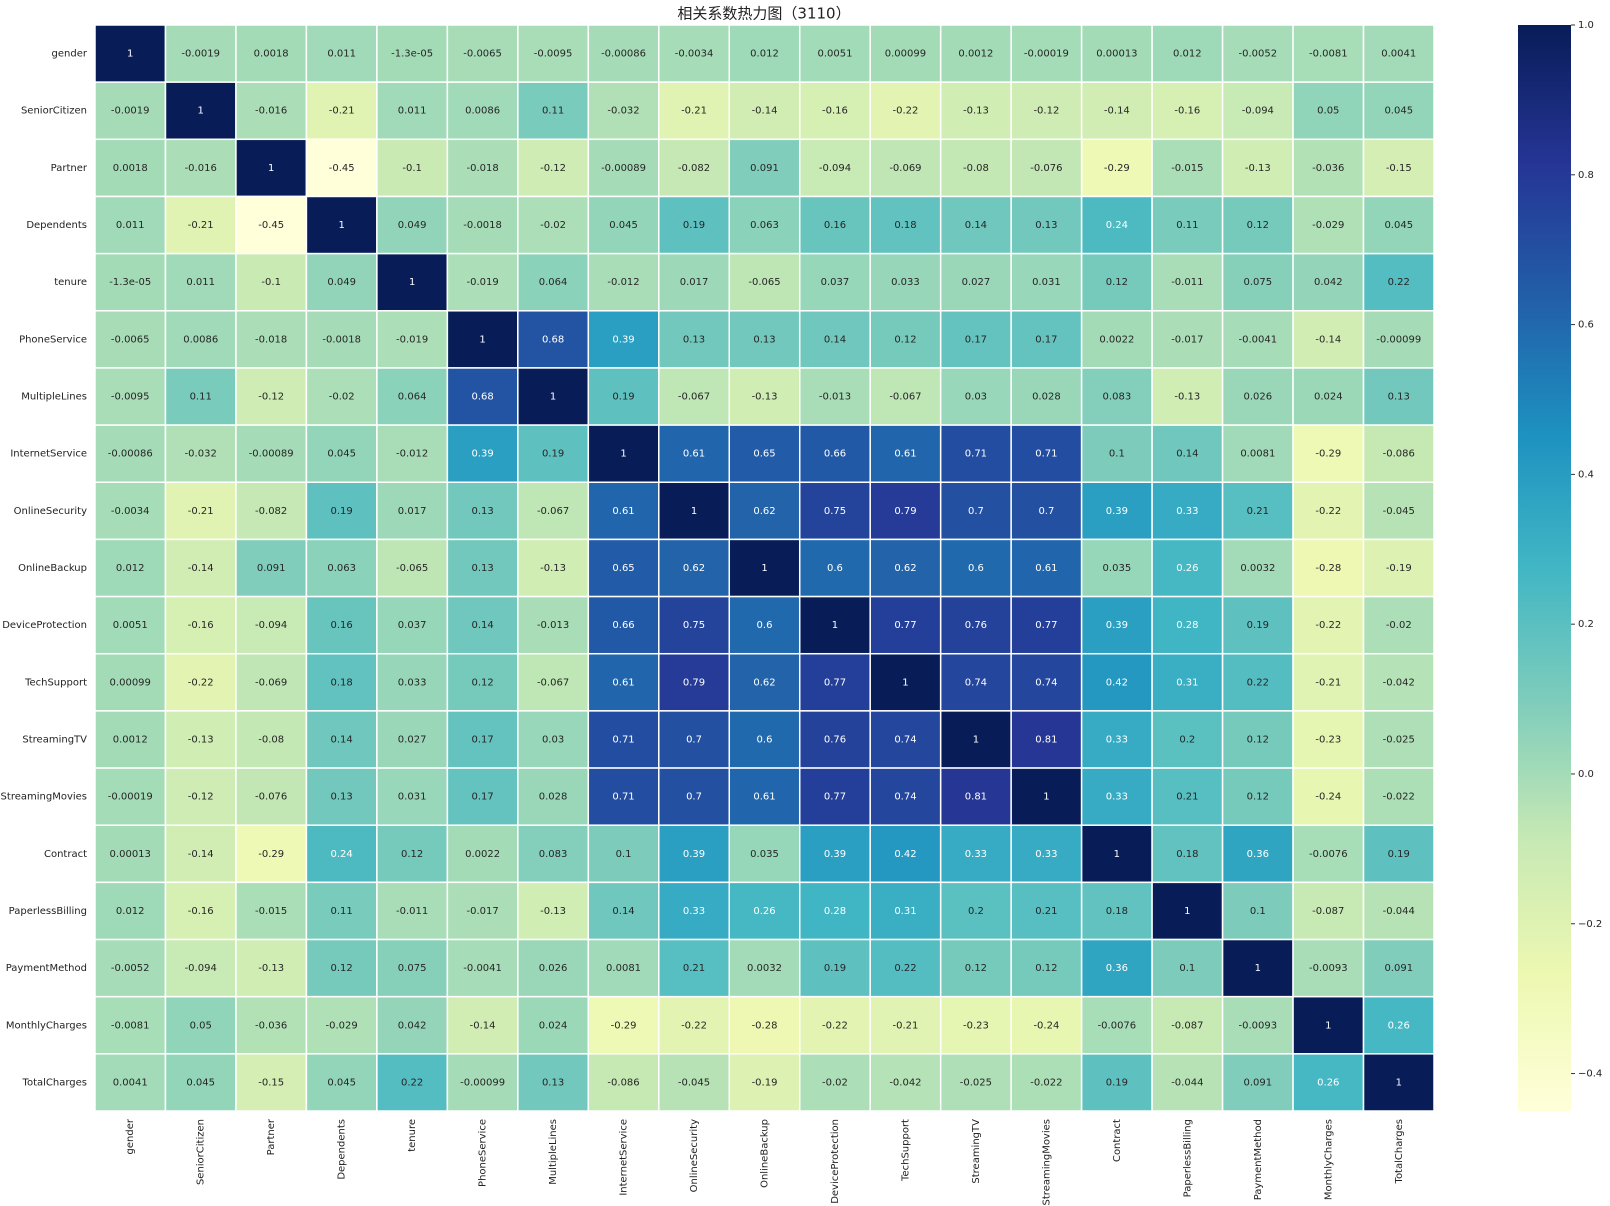 This screenshot has width=1610, height=1206. I want to click on cell-label: 0.74, so click(976, 682).